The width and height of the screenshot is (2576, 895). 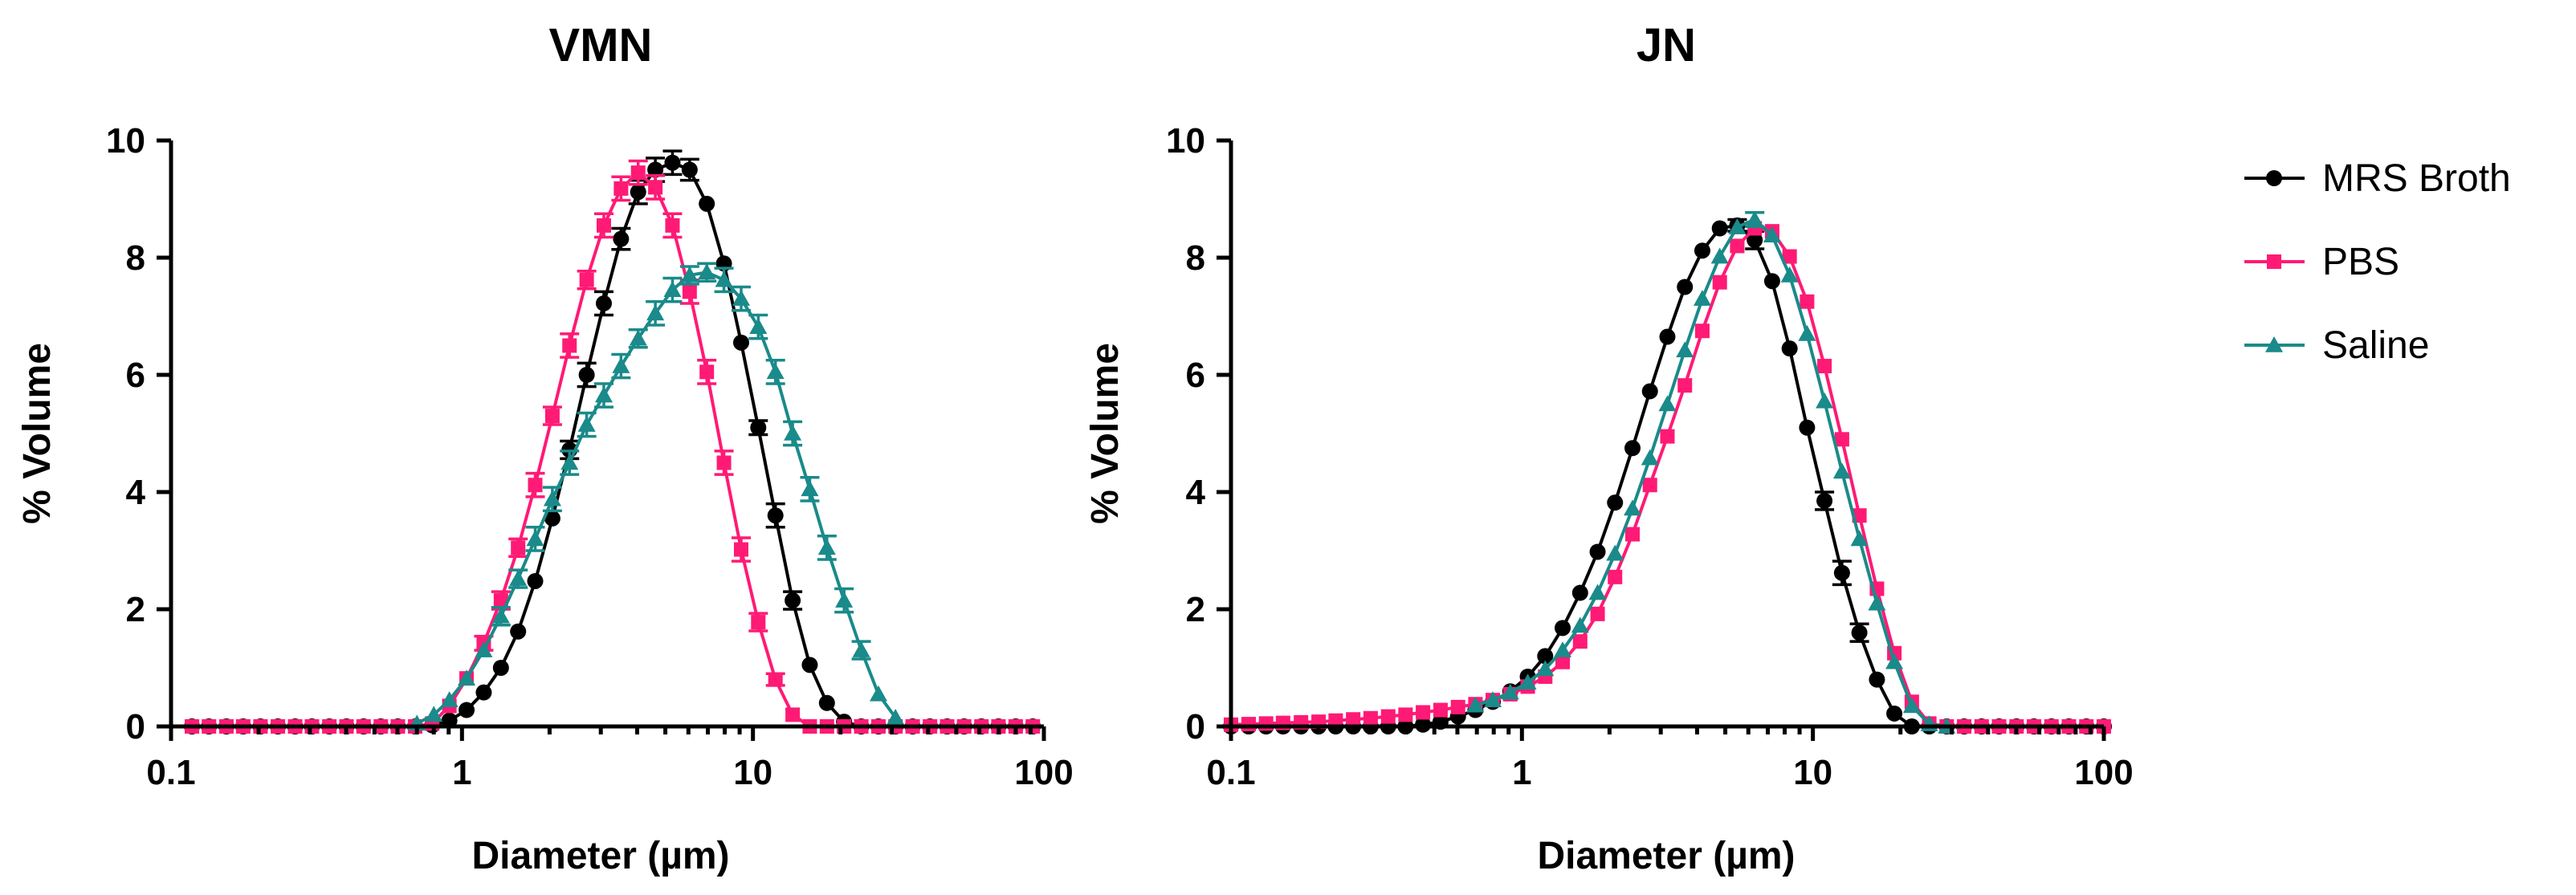 I want to click on y-tick-label: 0, so click(x=135, y=727).